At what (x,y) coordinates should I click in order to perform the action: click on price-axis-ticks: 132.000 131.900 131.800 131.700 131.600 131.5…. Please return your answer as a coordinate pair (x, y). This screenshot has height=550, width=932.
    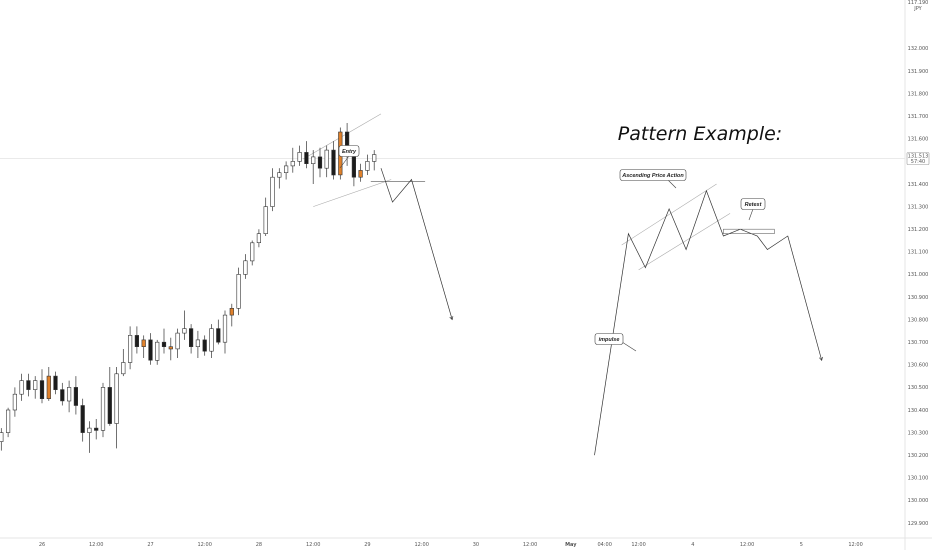
    Looking at the image, I should click on (918, 286).